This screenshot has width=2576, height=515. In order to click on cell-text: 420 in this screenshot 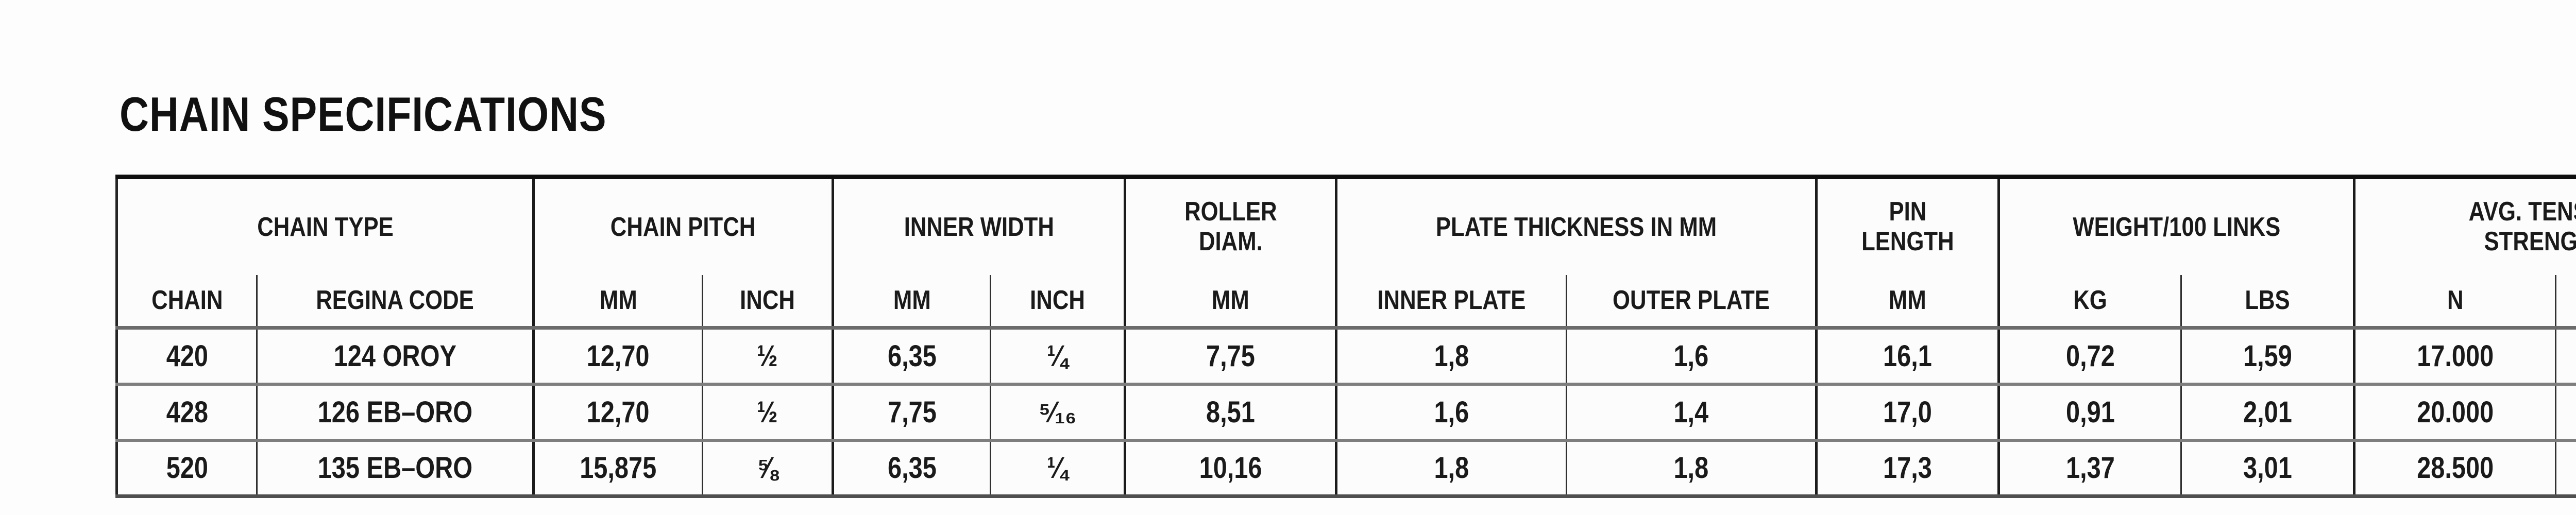, I will do `click(187, 356)`.